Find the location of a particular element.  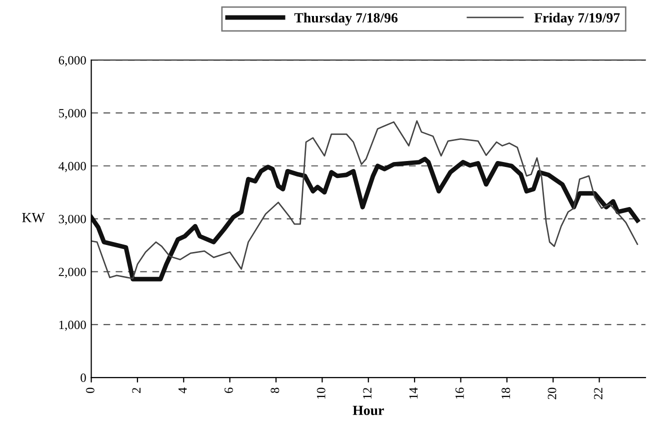

y-axis-title: KW is located at coordinates (33, 217).